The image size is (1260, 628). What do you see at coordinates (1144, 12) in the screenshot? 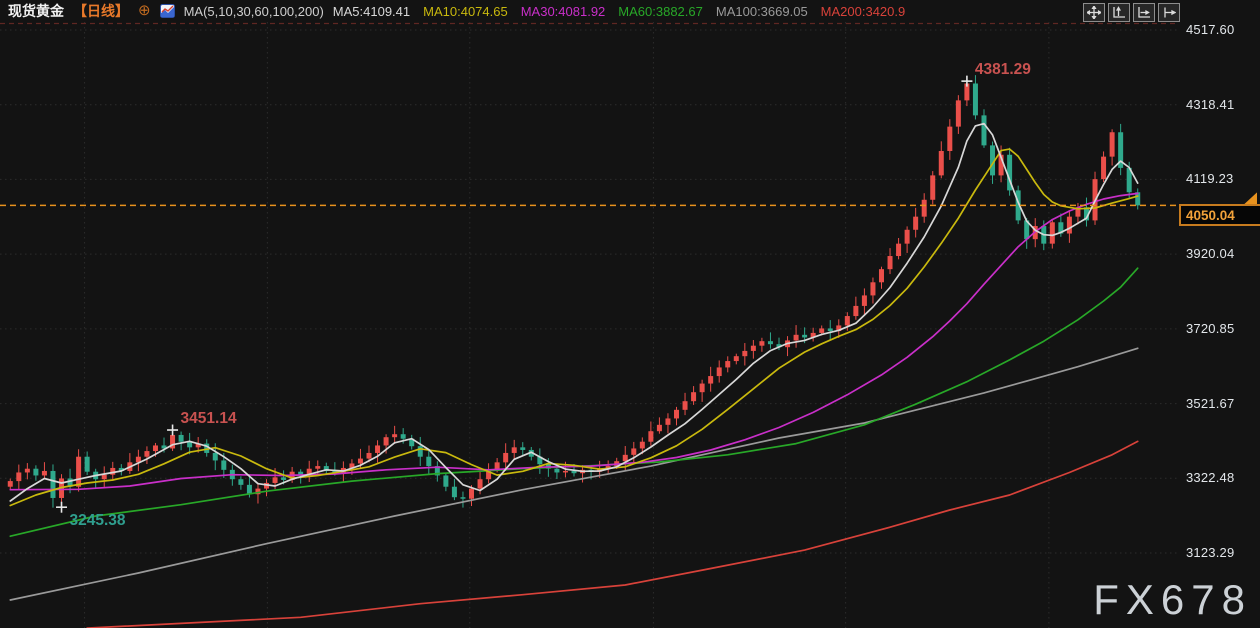
I see `fit-x-axis-icon` at bounding box center [1144, 12].